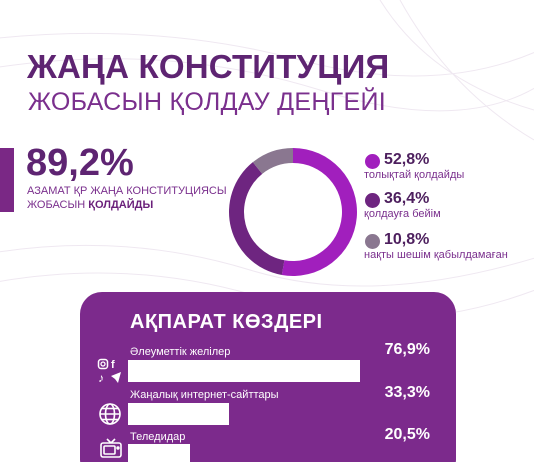 The image size is (534, 462). Describe the element at coordinates (207, 102) in the screenshot. I see `page-subtitle: ЖОБАСЫН ҚОЛДАУ ДЕҢГЕЙІ` at that location.